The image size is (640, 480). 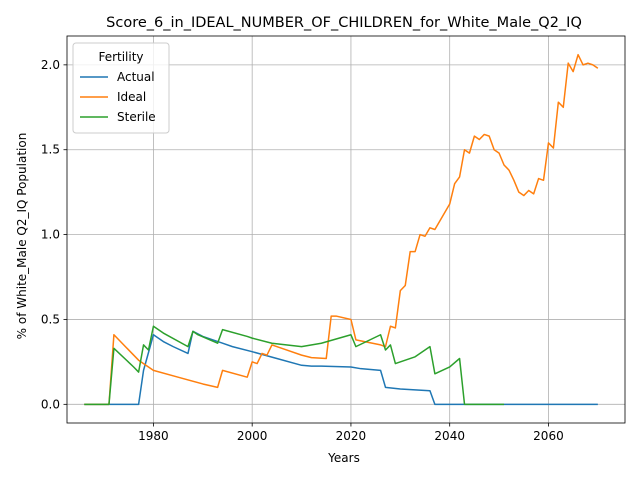 What do you see at coordinates (153, 436) in the screenshot?
I see `x-tick-label: 1980` at bounding box center [153, 436].